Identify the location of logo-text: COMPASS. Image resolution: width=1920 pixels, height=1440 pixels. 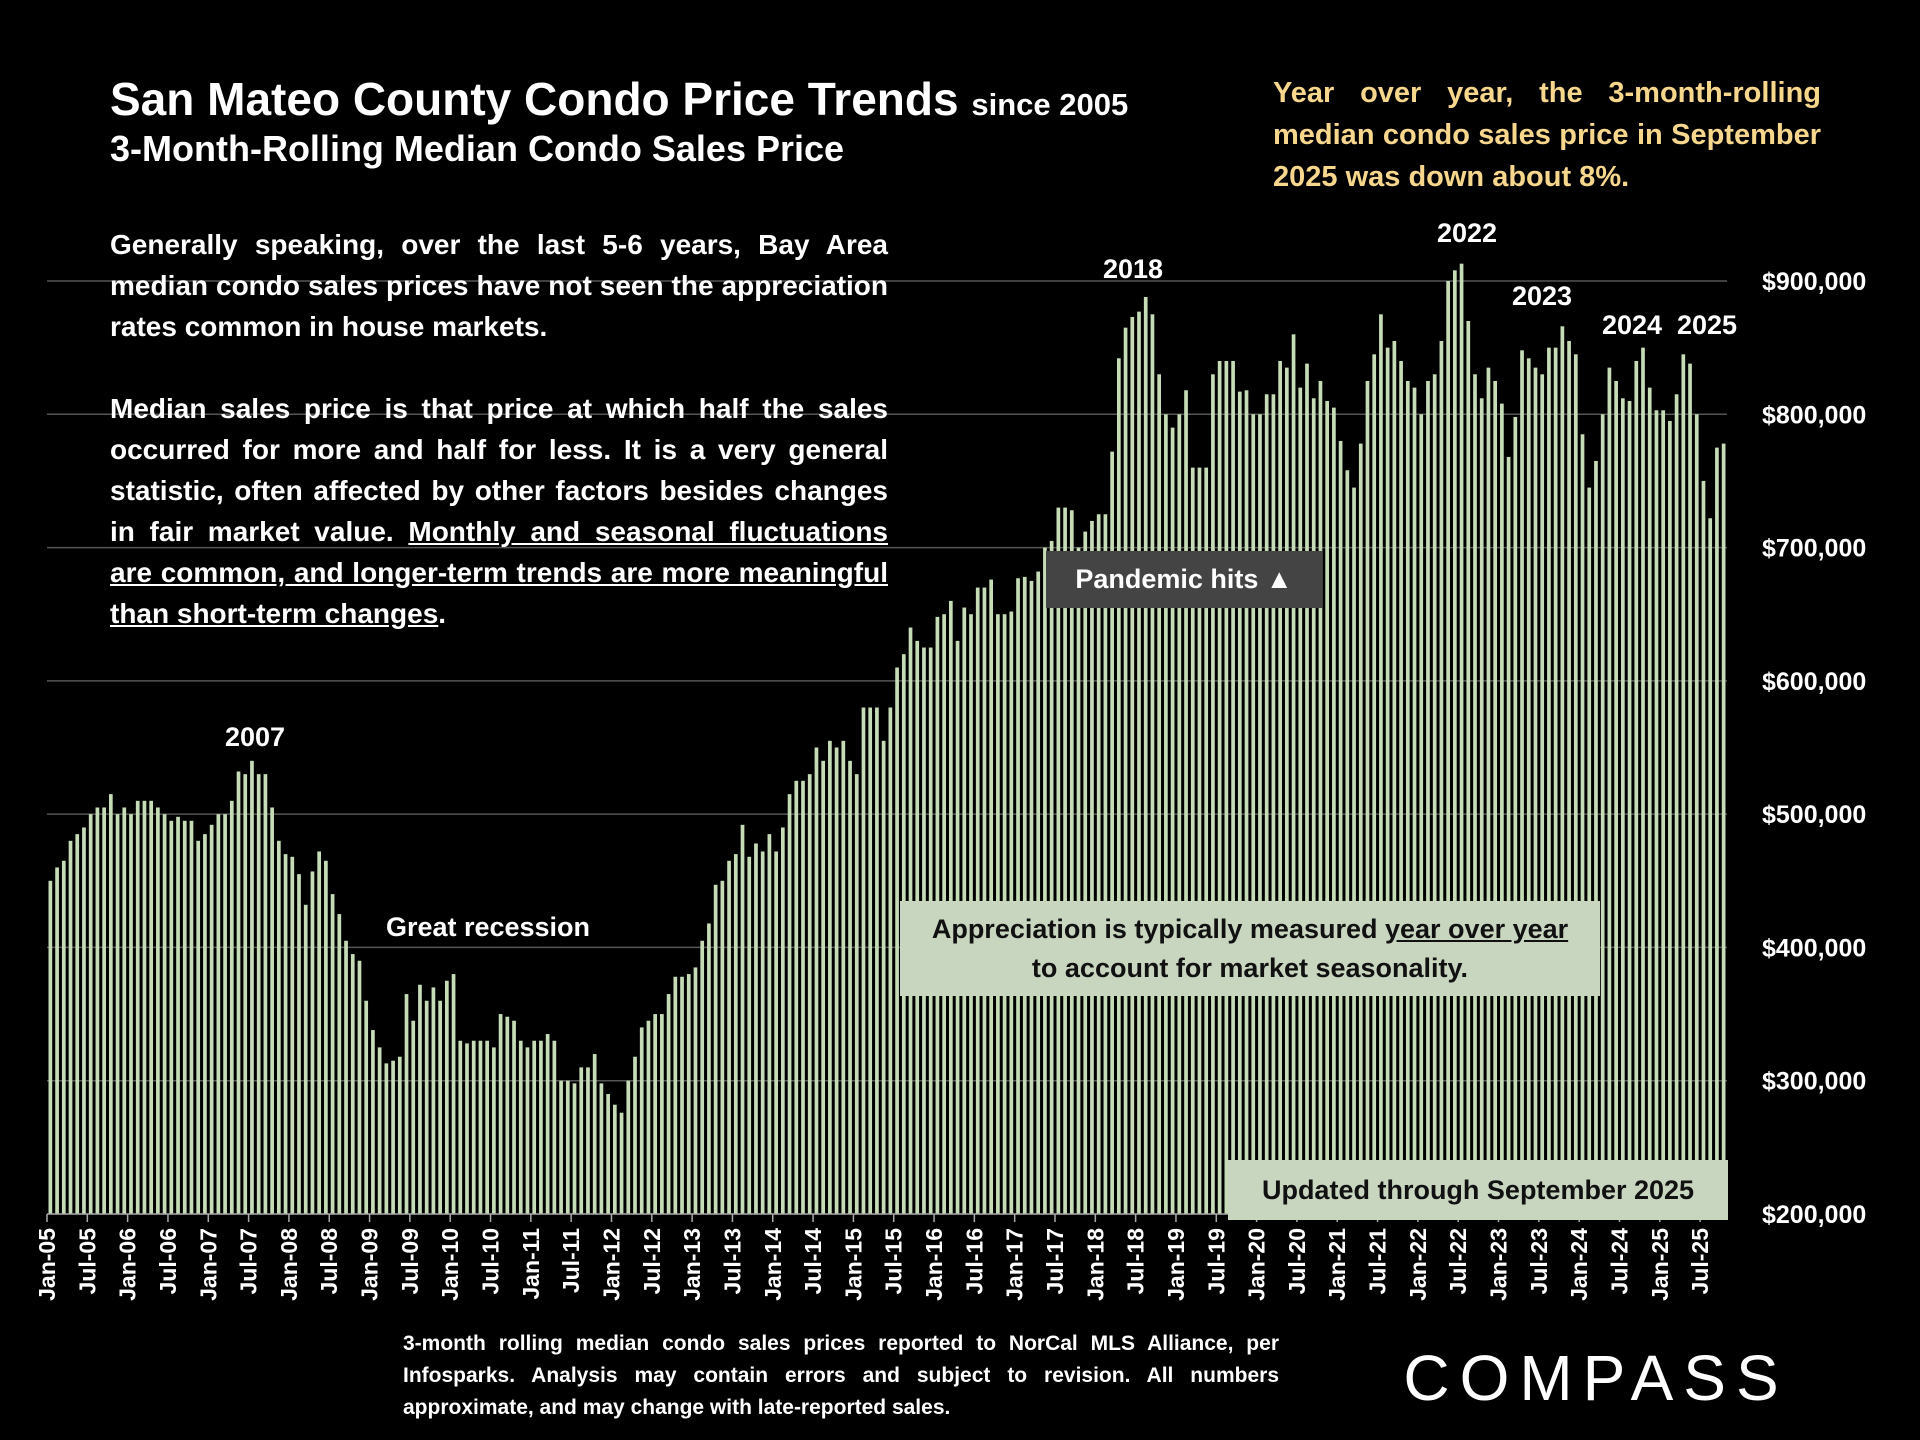
(1595, 1378).